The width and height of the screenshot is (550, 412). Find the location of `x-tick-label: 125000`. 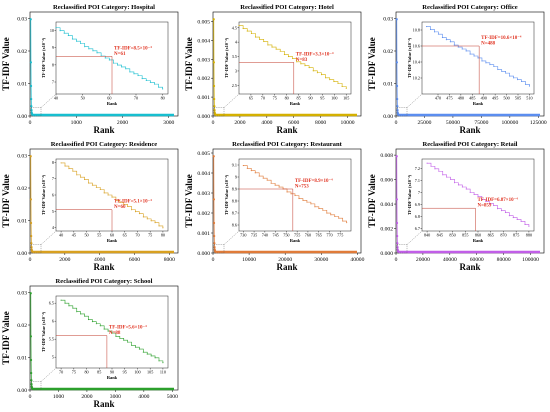

x-tick-label: 125000 is located at coordinates (538, 123).